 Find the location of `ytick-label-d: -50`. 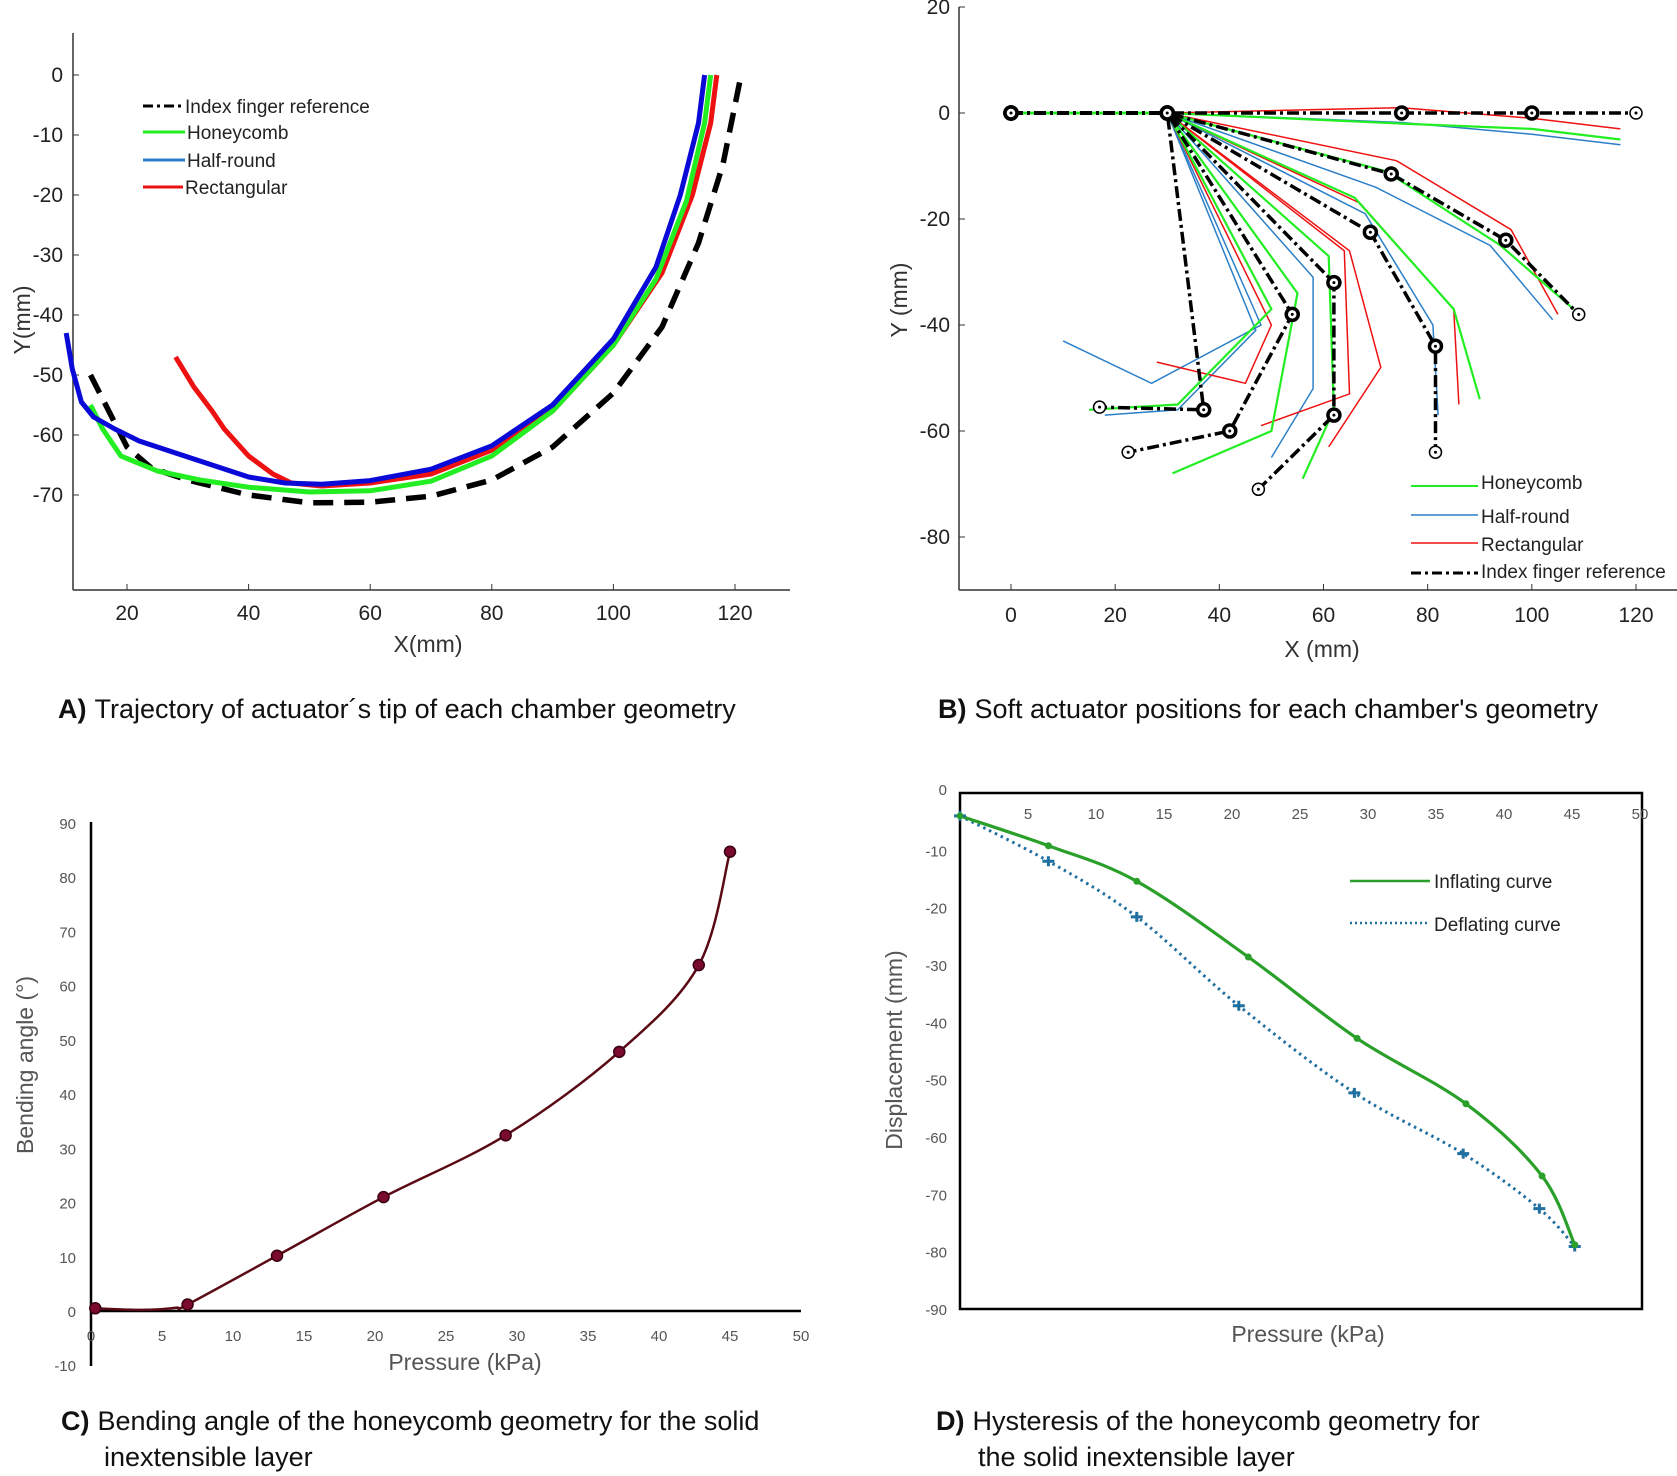

ytick-label-d: -50 is located at coordinates (936, 1081).